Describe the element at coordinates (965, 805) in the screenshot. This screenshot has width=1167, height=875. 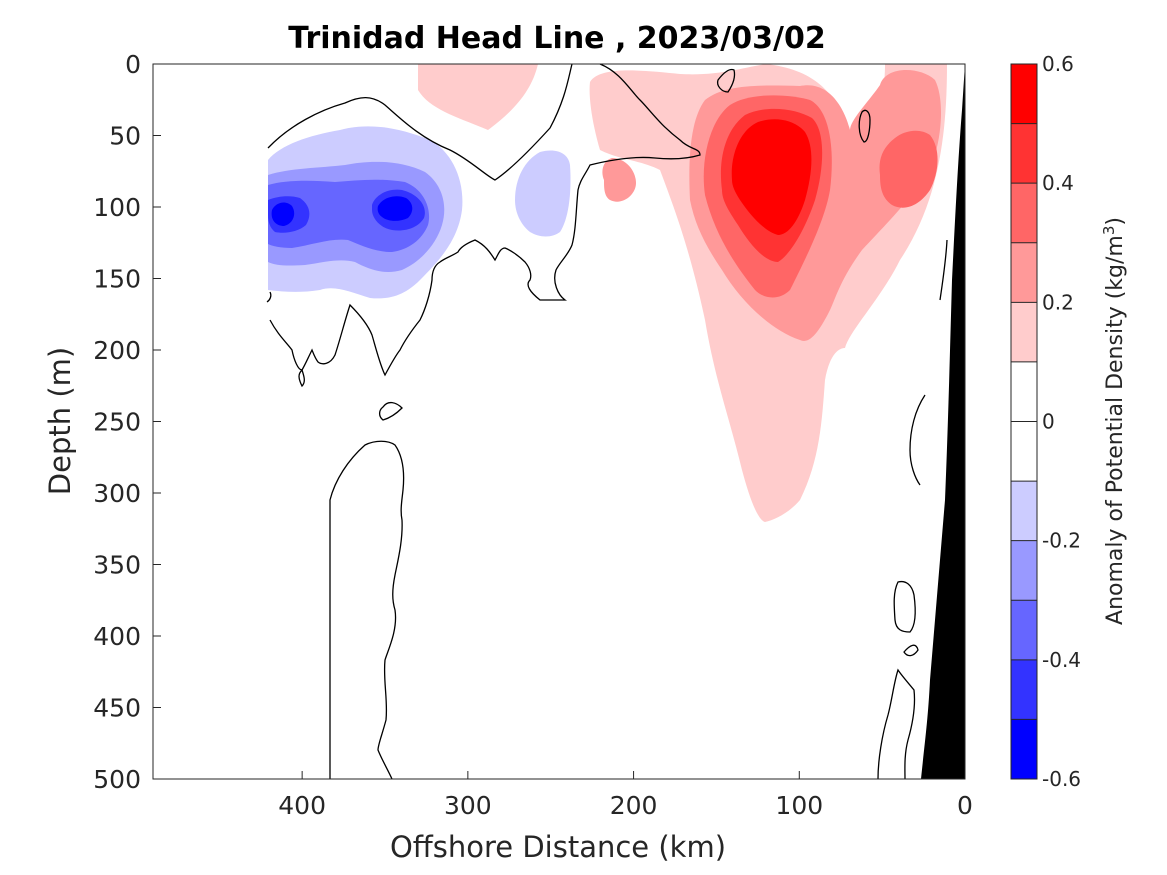
I see `x-tick-label: 0` at that location.